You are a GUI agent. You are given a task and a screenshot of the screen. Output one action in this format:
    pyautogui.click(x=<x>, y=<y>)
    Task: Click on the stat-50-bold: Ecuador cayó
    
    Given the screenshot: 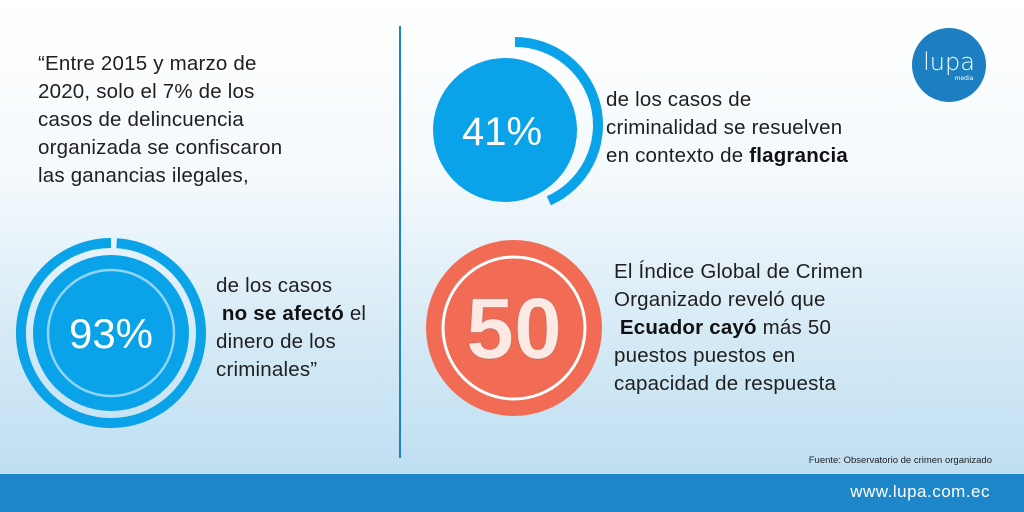 What is the action you would take?
    pyautogui.click(x=688, y=327)
    